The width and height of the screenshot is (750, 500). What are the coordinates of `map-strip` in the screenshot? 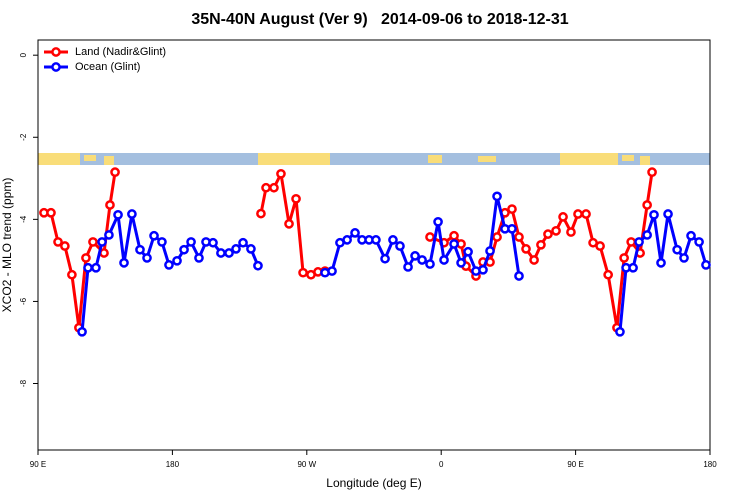 It's located at (374, 159).